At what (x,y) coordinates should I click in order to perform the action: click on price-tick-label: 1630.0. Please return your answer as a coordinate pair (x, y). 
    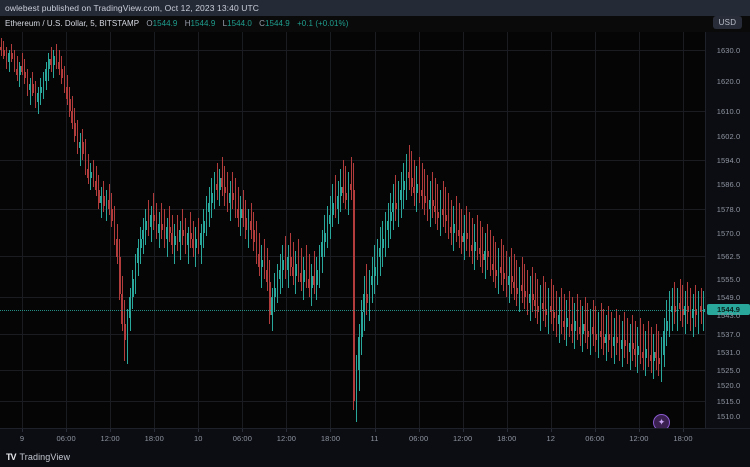
    Looking at the image, I should click on (728, 51).